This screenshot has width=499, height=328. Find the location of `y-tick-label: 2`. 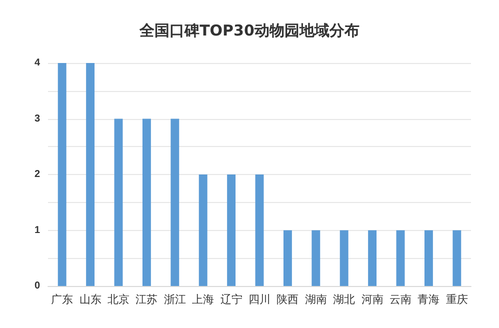

y-tick-label: 2 is located at coordinates (37, 174).